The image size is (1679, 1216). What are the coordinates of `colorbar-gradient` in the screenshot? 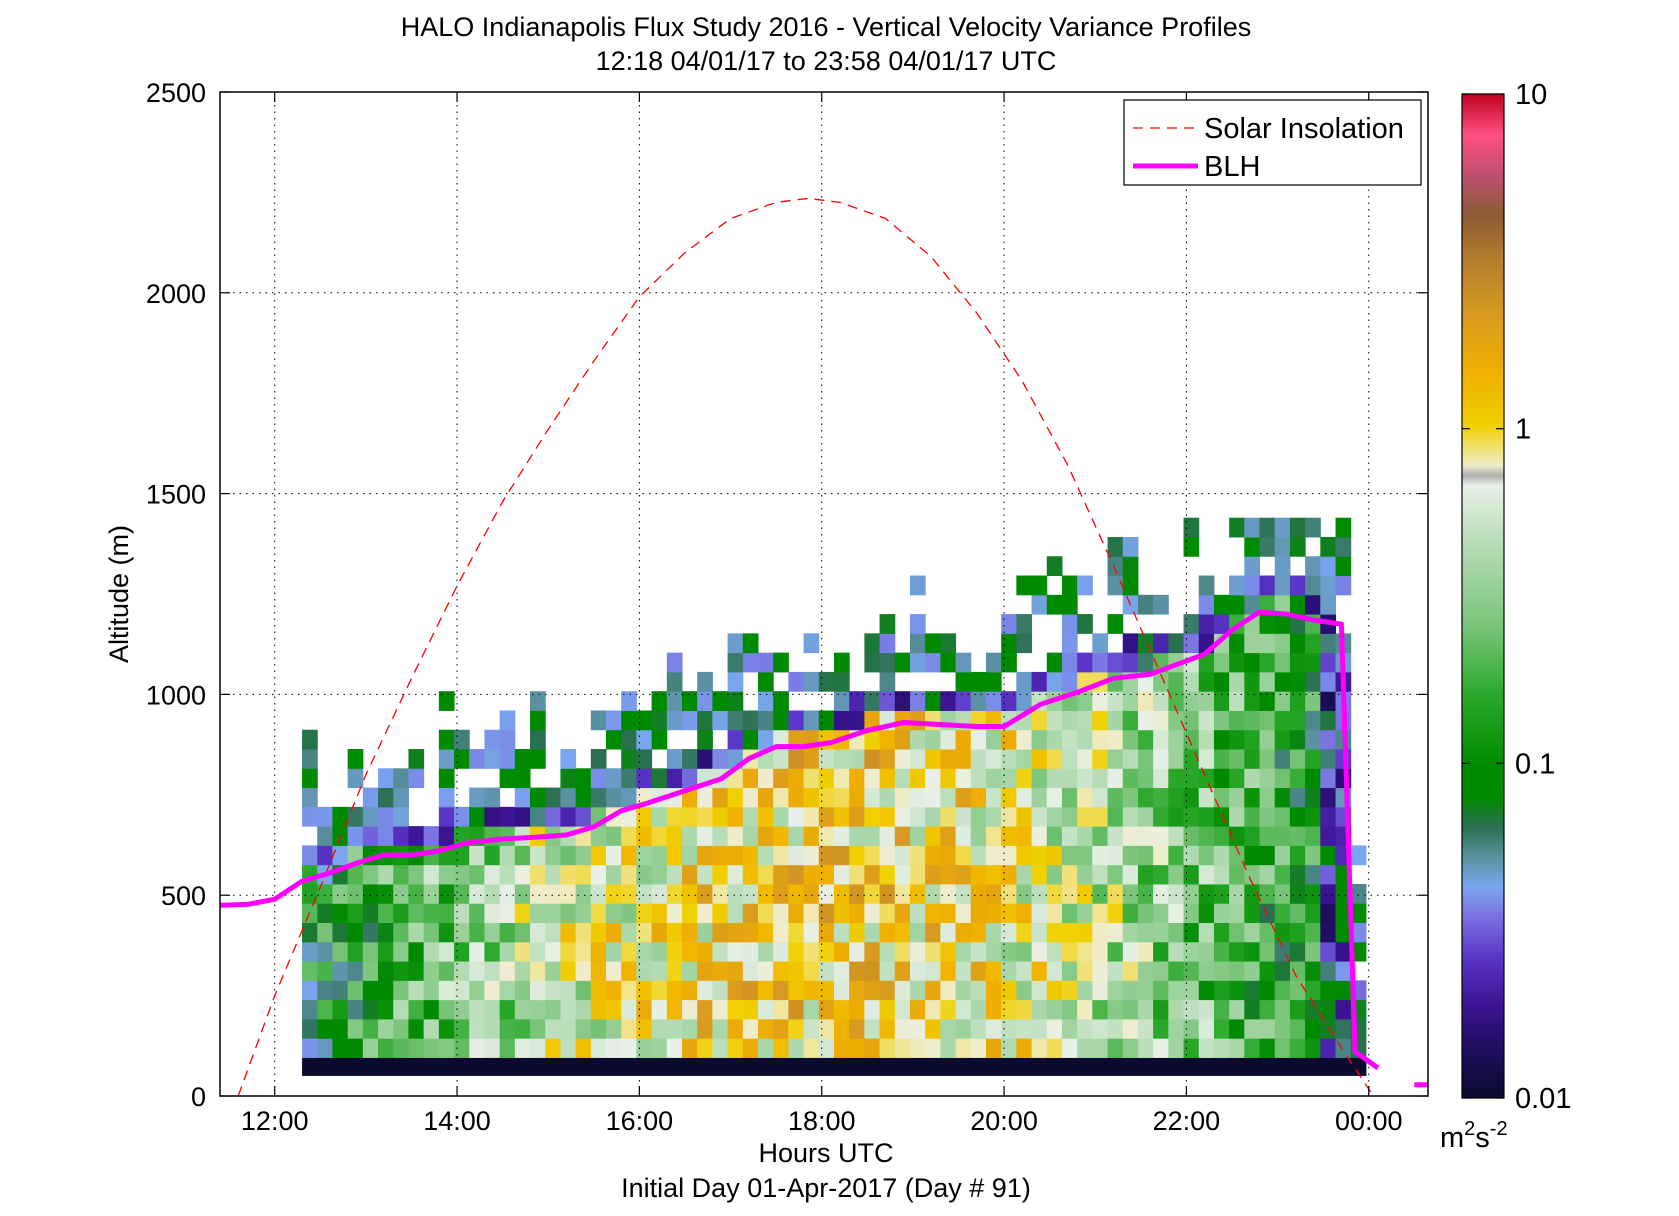 It's located at (1483, 596).